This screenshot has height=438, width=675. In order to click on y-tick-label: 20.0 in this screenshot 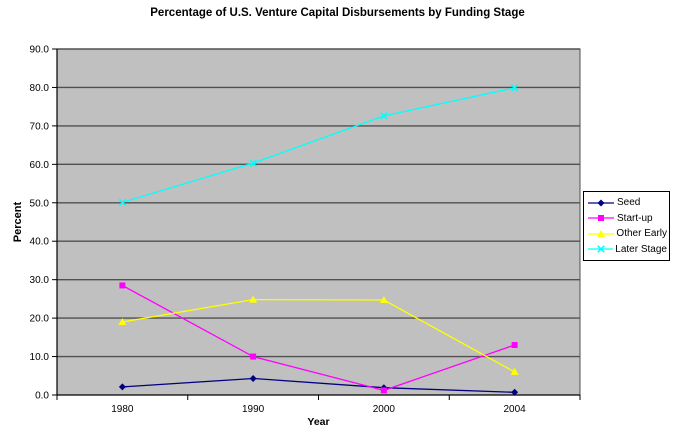, I will do `click(40, 319)`.